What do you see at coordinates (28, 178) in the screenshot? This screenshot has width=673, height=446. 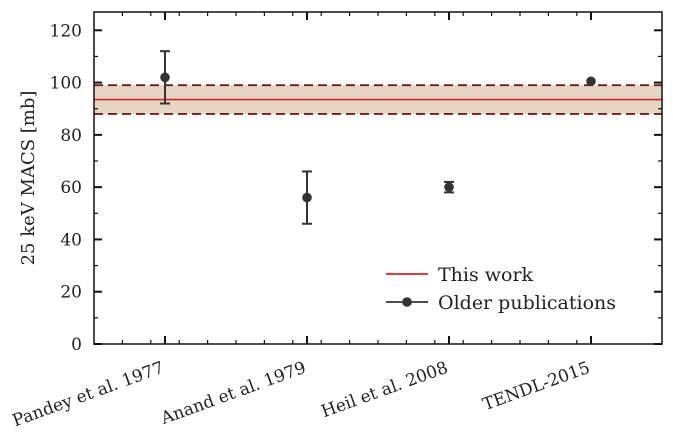 I see `y-axis-title: 25 keV MACS [mb]` at bounding box center [28, 178].